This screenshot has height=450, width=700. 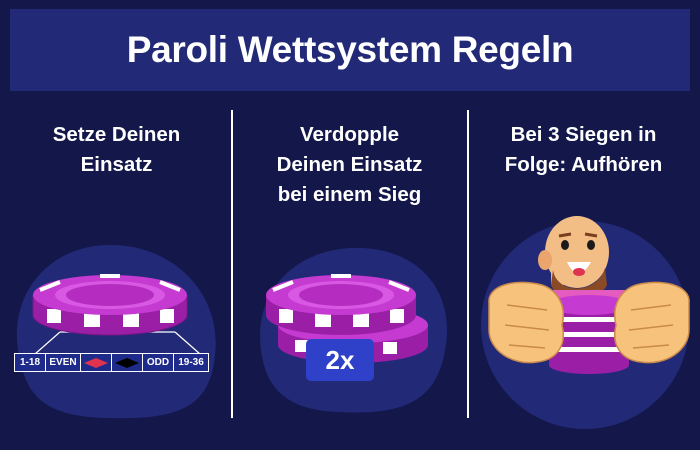 I want to click on hands-icon, so click(x=589, y=322).